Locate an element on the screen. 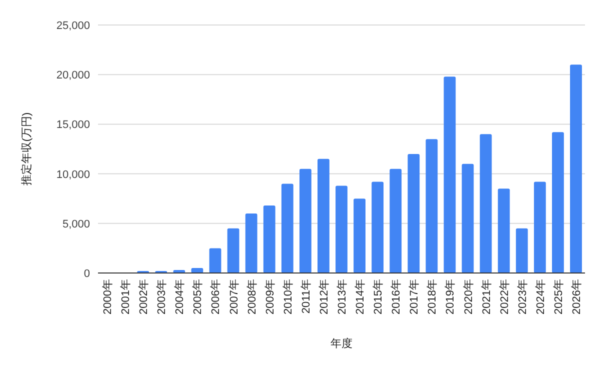 The width and height of the screenshot is (600, 370). x-tick-label: 2001年 is located at coordinates (126, 296).